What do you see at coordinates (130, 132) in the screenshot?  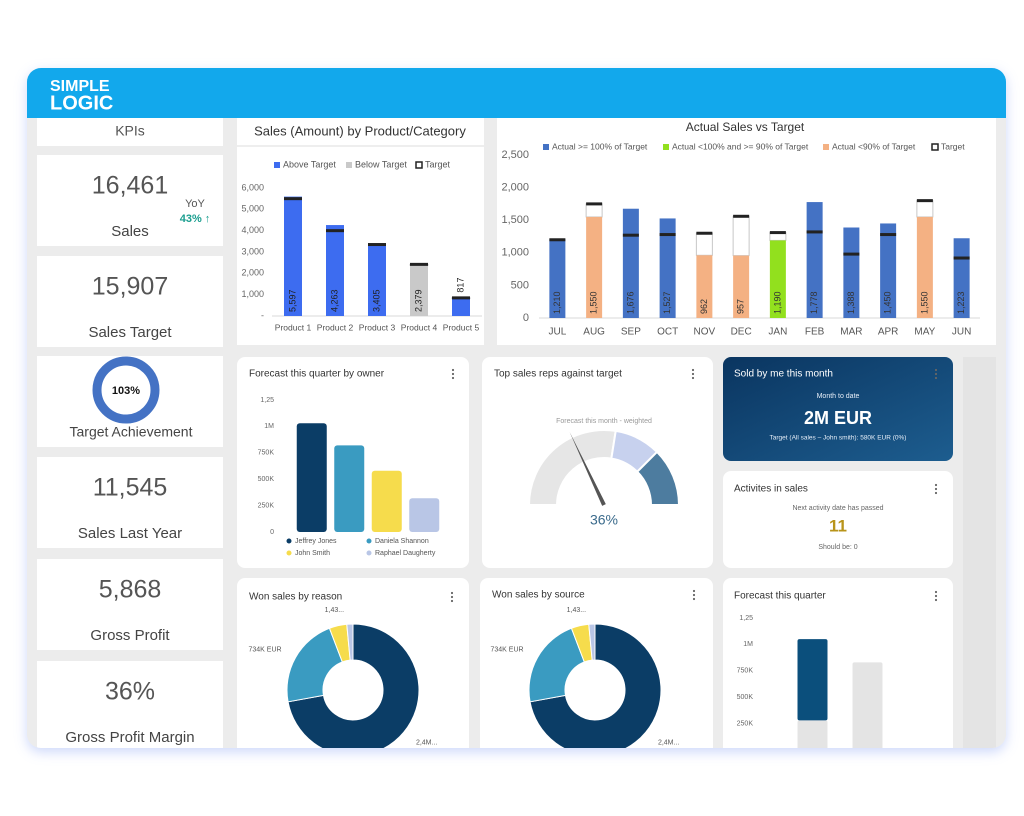 I see `kpi-header-card` at bounding box center [130, 132].